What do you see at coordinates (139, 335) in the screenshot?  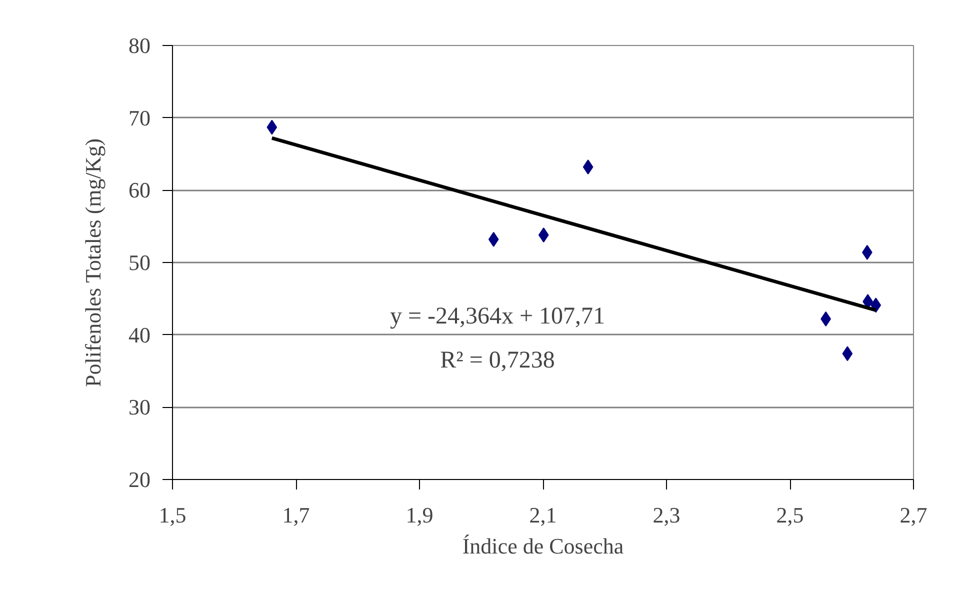 I see `y-tick-label: 40` at bounding box center [139, 335].